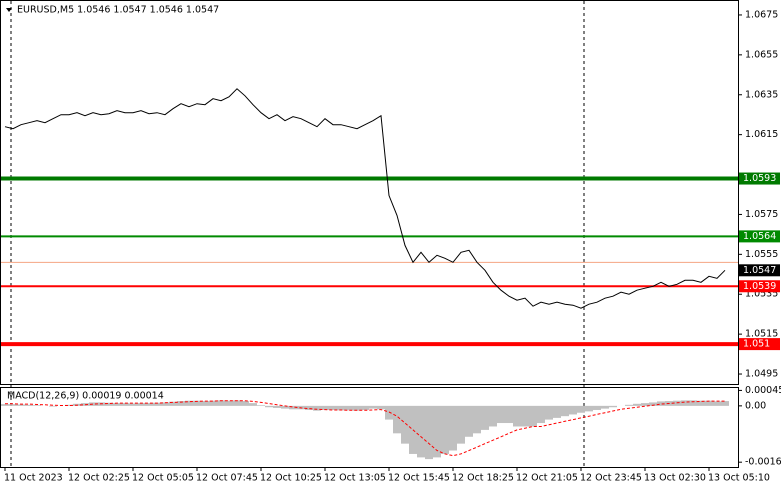 The image size is (781, 489). I want to click on y-tick-label: 1.0635, so click(761, 94).